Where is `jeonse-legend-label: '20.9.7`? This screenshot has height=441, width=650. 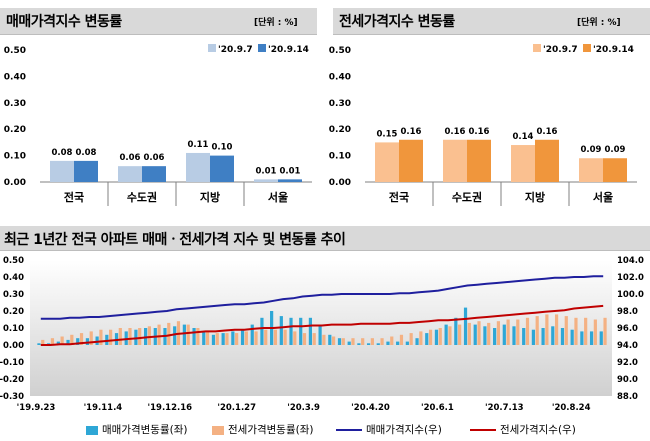
jeonse-legend-label: '20.9.7 is located at coordinates (560, 50).